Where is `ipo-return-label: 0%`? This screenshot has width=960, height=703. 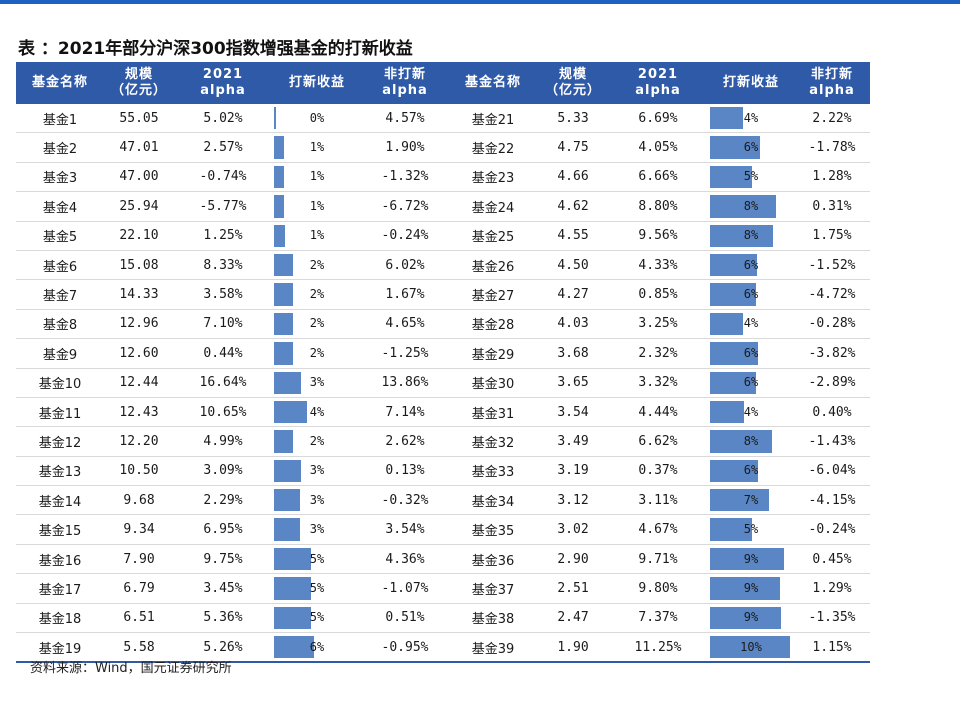 ipo-return-label: 0% is located at coordinates (317, 117).